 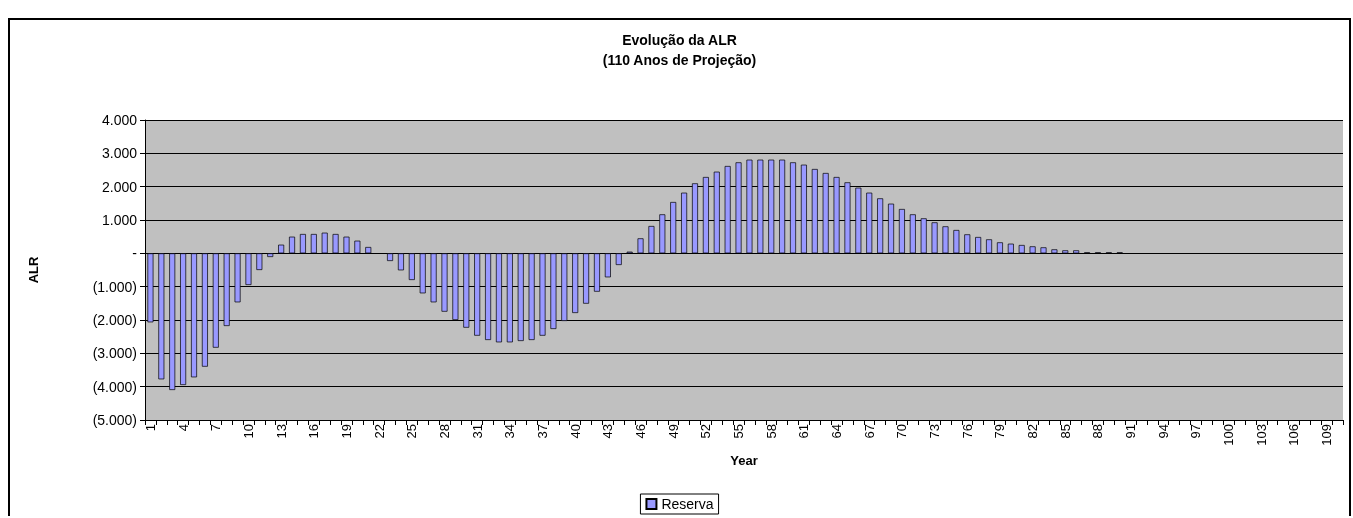 What do you see at coordinates (1033, 431) in the screenshot?
I see `x-tick-label: 82` at bounding box center [1033, 431].